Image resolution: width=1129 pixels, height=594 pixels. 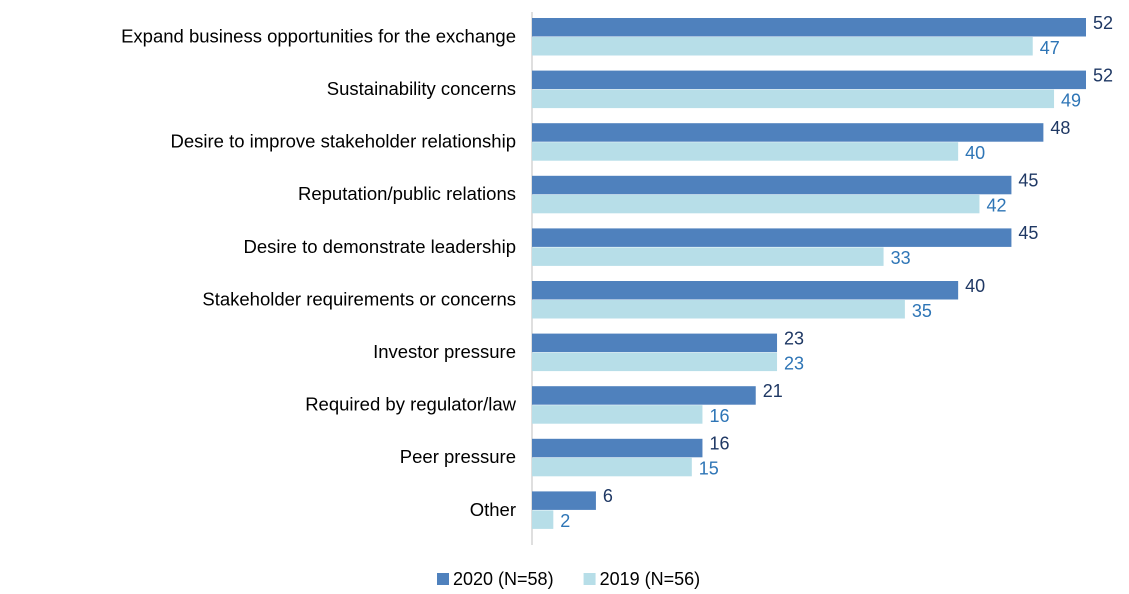 I want to click on value-label: 35, so click(x=922, y=311).